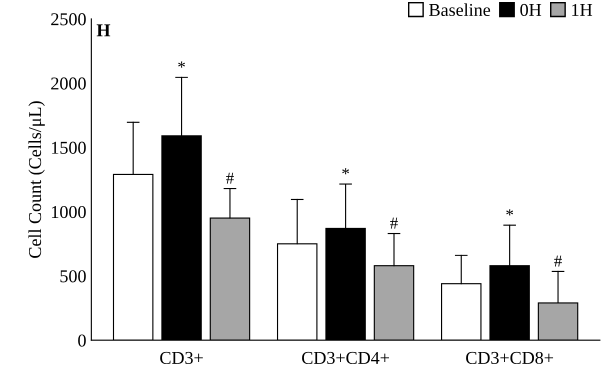 The width and height of the screenshot is (609, 378). Describe the element at coordinates (68, 19) in the screenshot. I see `y-tick-label: 2500` at that location.